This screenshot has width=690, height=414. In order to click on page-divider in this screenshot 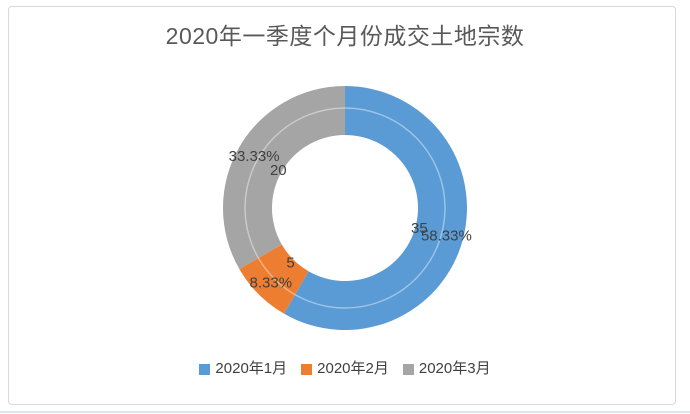, I will do `click(345, 412)`.